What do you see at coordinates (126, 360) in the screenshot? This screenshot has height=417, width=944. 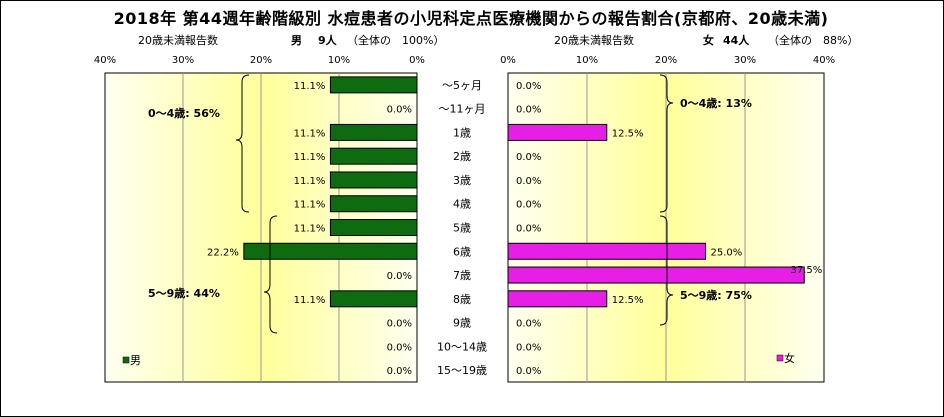 I see `male-legend-swatch` at bounding box center [126, 360].